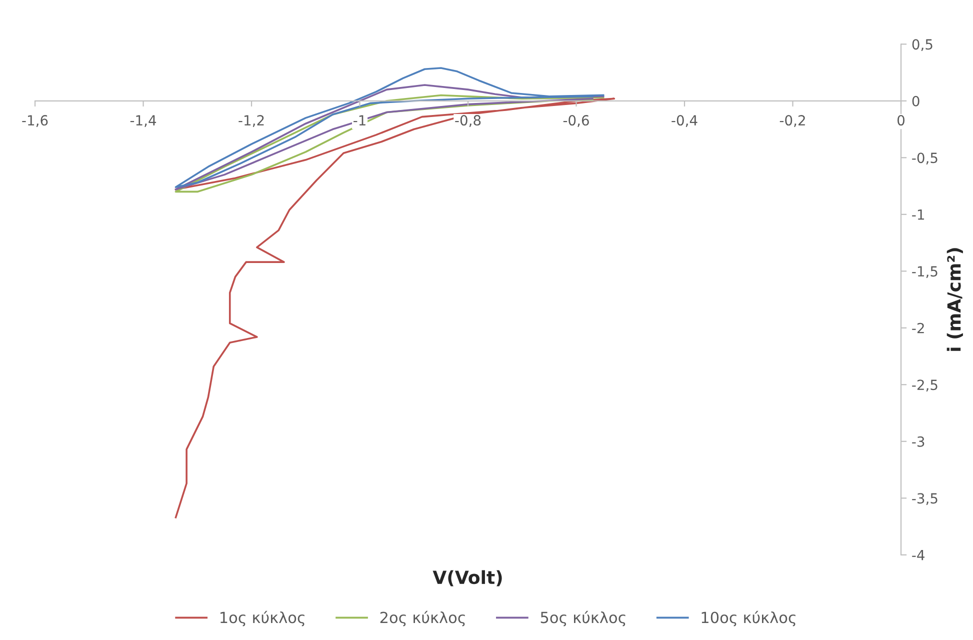 The height and width of the screenshot is (640, 973). I want to click on y-tick-label: -3,5, so click(925, 499).